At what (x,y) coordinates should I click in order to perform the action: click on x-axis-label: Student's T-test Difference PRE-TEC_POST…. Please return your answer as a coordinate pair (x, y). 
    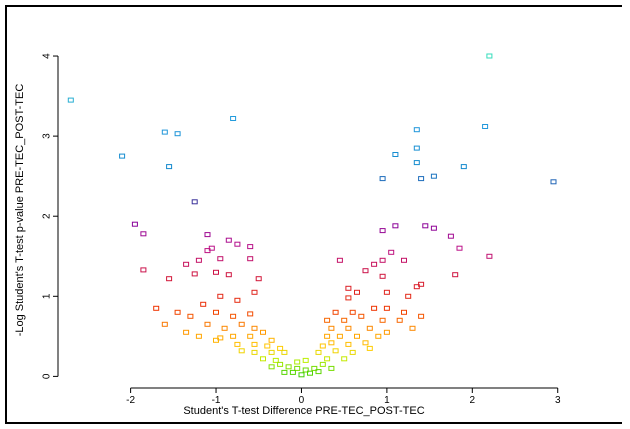
    Looking at the image, I should click on (303, 411).